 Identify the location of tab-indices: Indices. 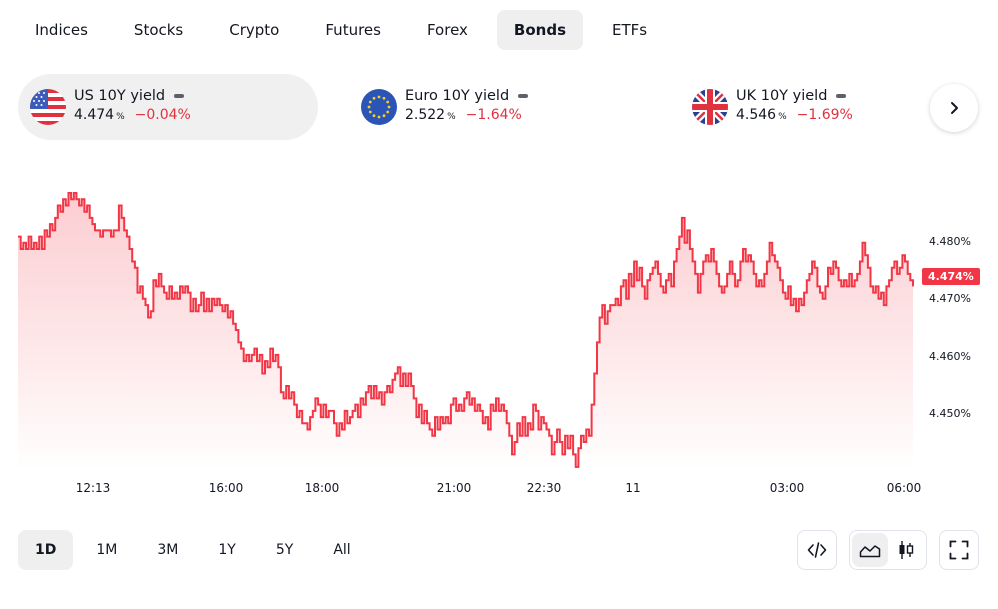
(61, 30).